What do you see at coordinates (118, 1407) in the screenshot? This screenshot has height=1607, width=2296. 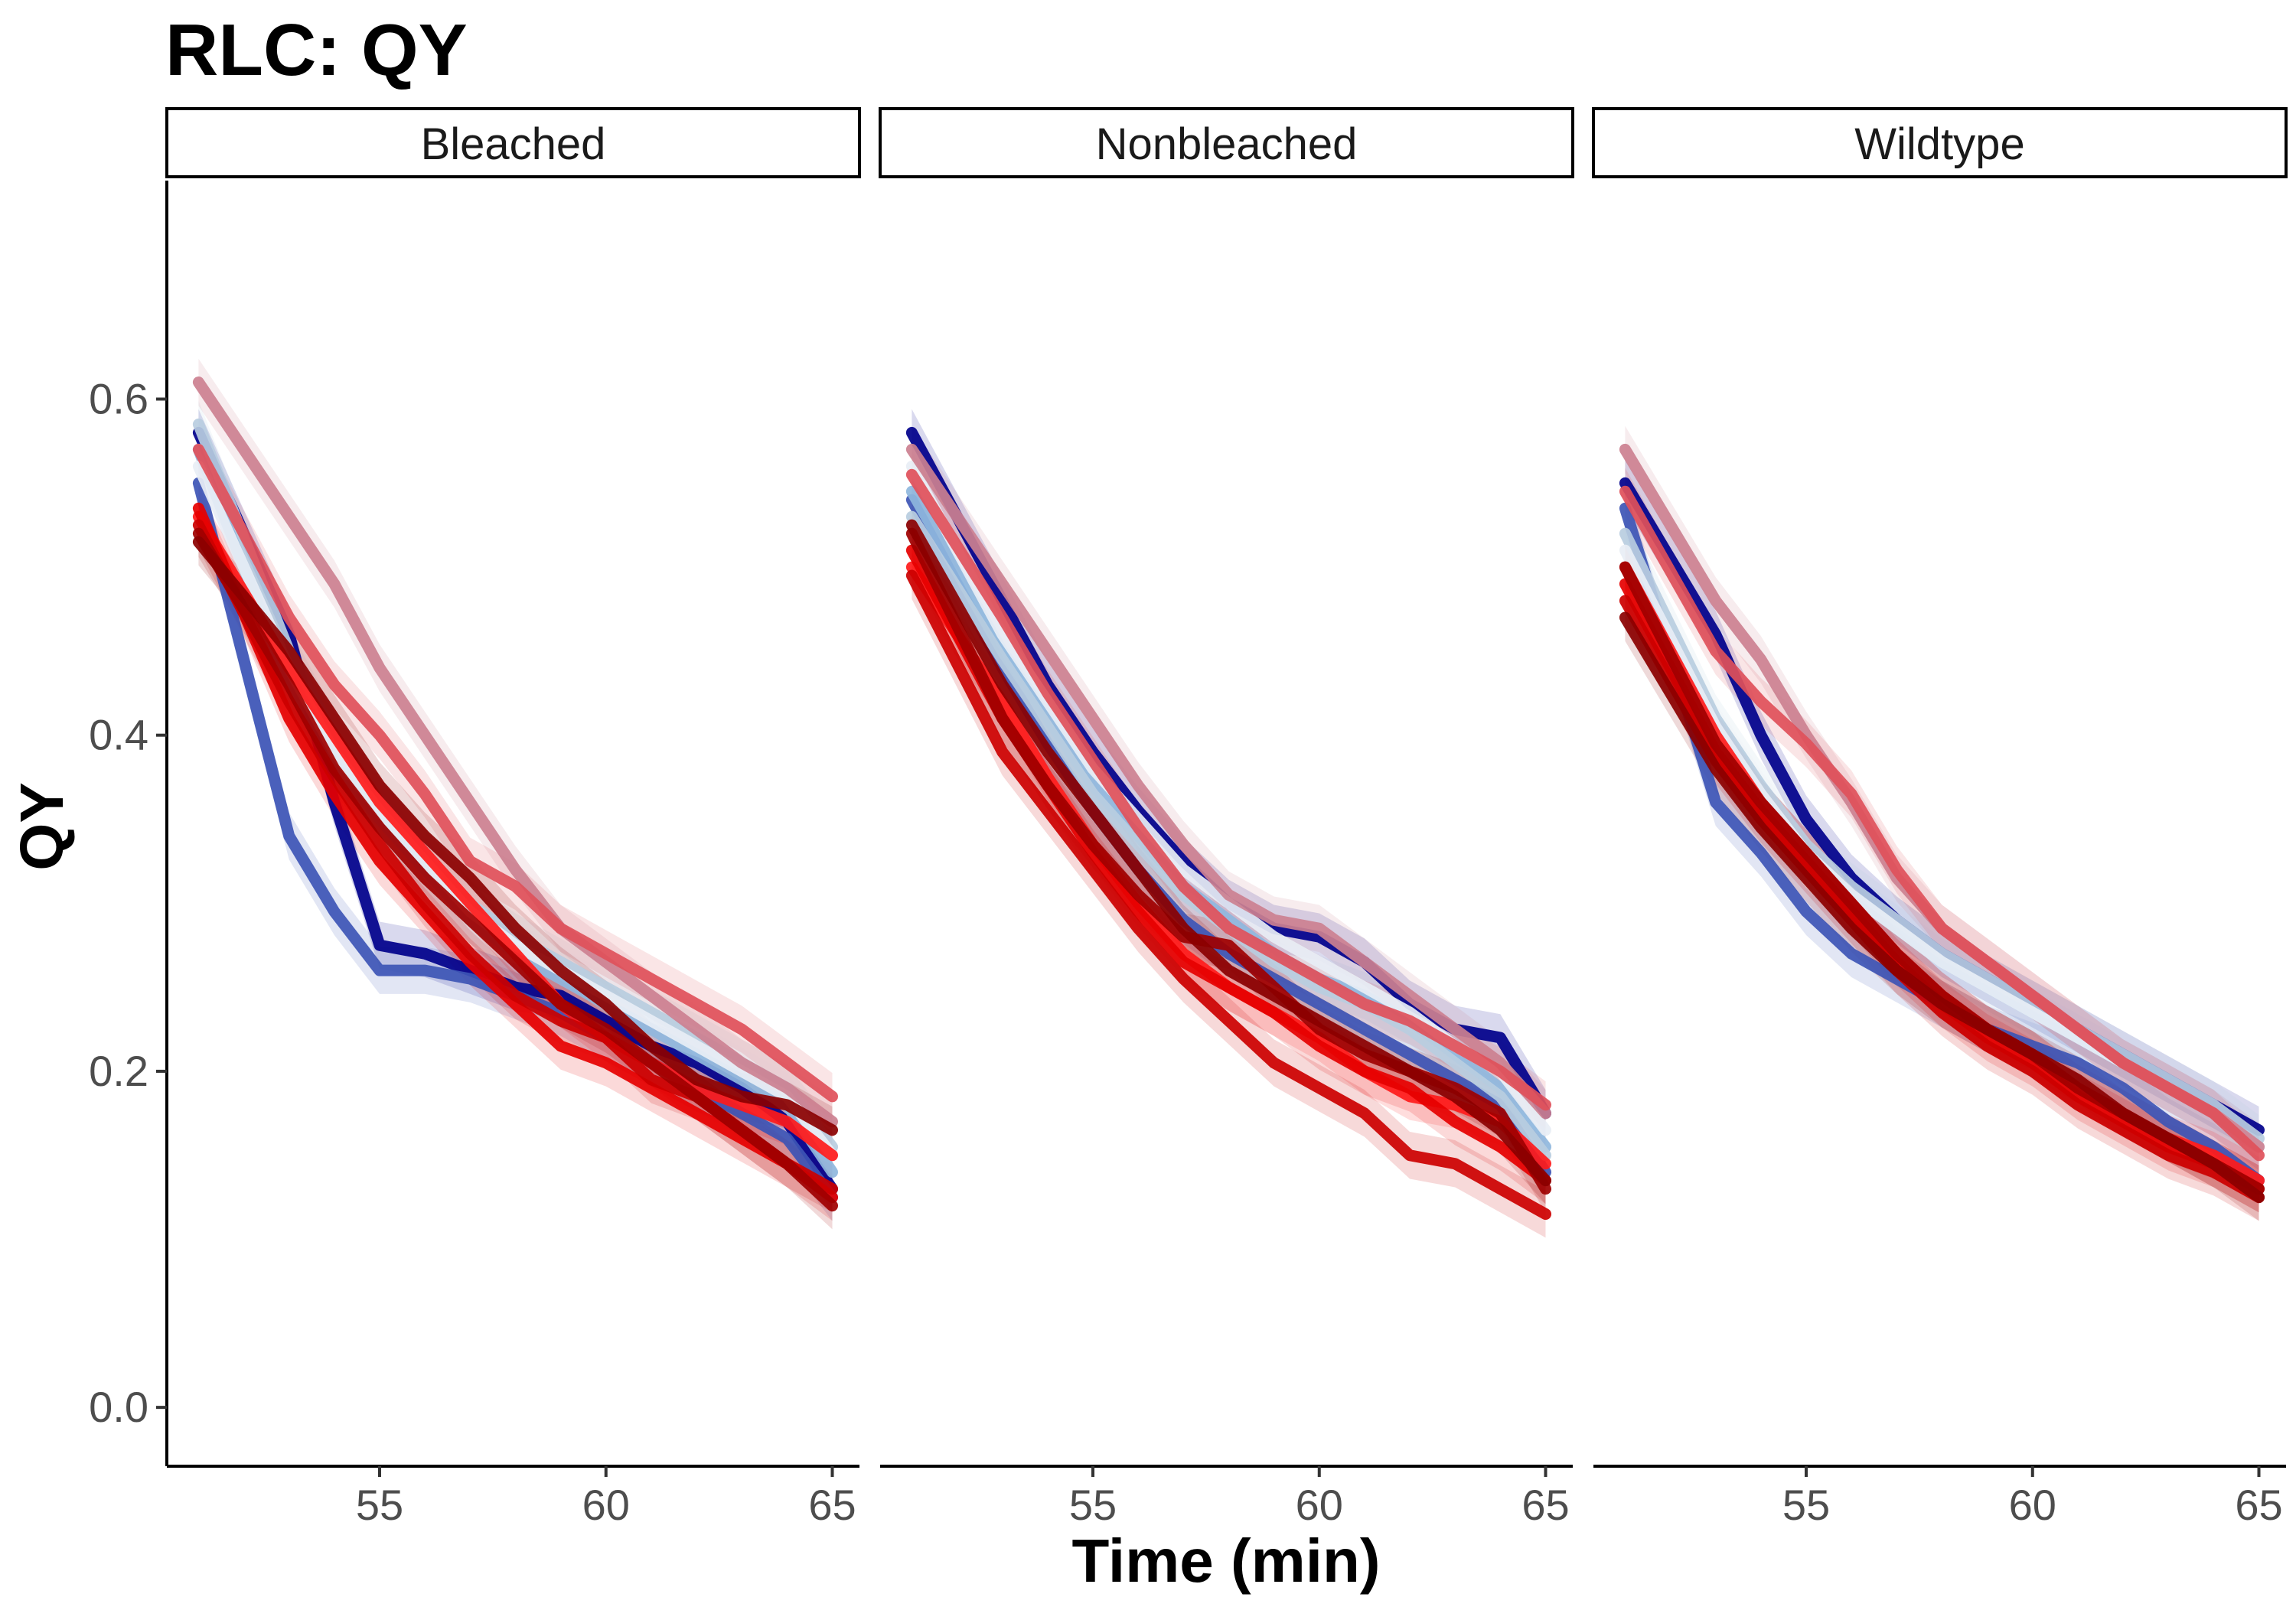 I see `y-tick-label: 0.0` at bounding box center [118, 1407].